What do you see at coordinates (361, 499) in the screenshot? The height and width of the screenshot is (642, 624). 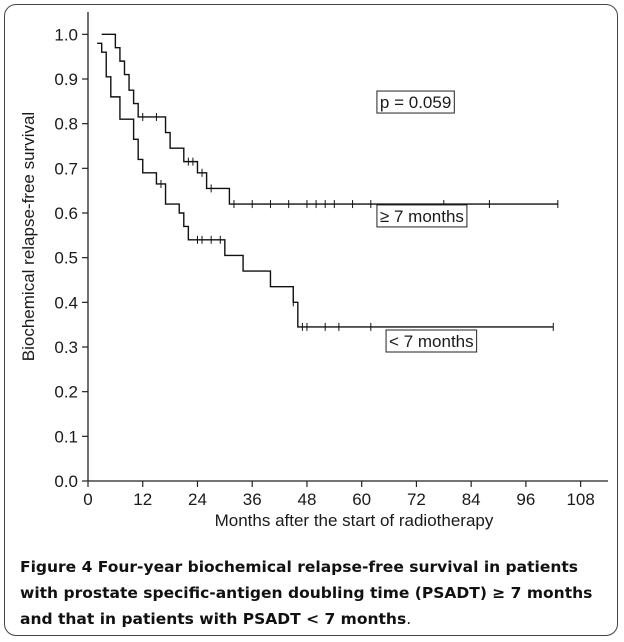 I see `x-tick-label: 60` at bounding box center [361, 499].